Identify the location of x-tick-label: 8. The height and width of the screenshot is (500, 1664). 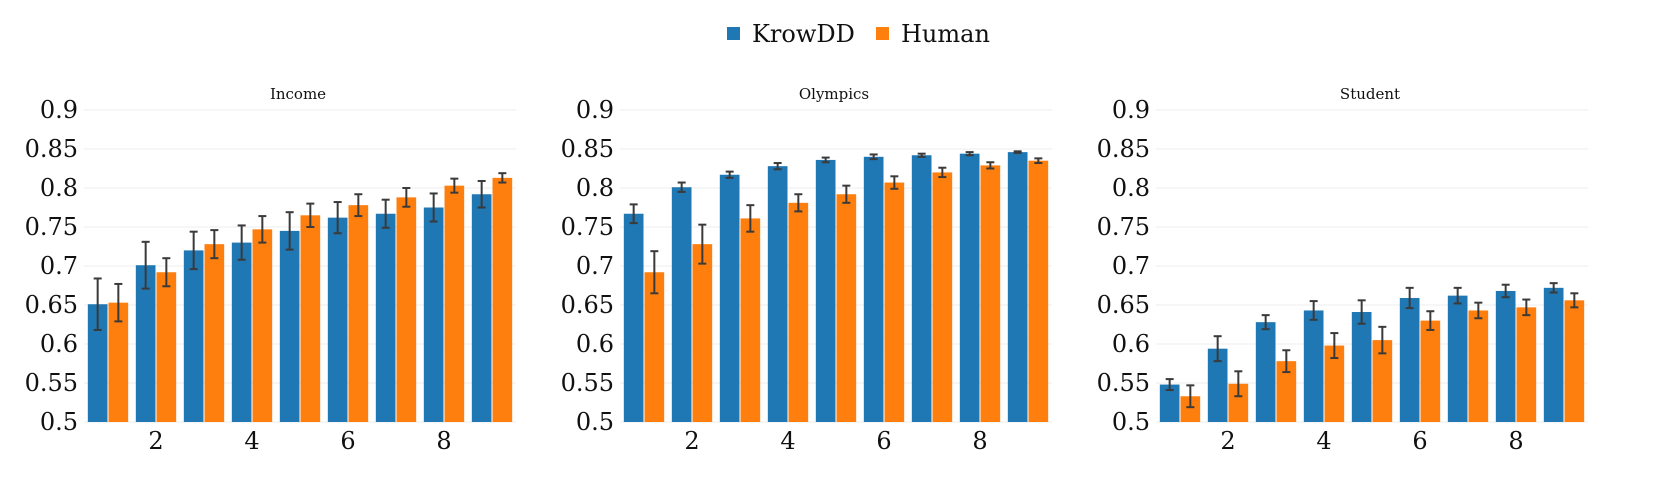
(1515, 441).